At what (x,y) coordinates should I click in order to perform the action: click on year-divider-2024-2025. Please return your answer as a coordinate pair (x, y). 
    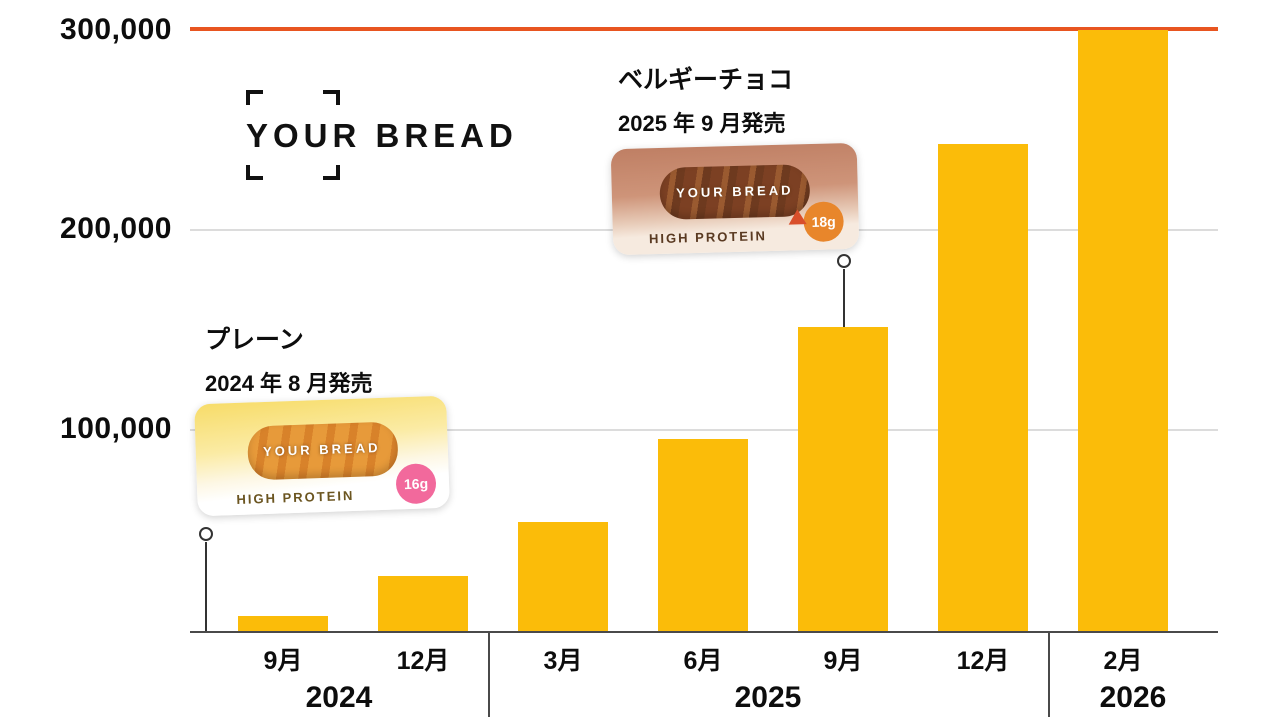
    Looking at the image, I should click on (489, 674).